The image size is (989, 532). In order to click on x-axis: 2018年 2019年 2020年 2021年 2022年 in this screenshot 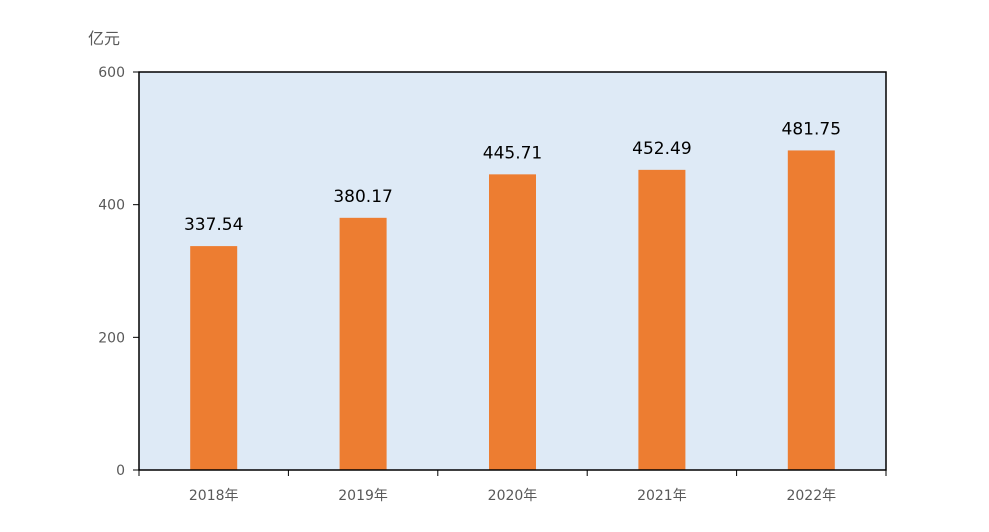, I will do `click(512, 487)`.